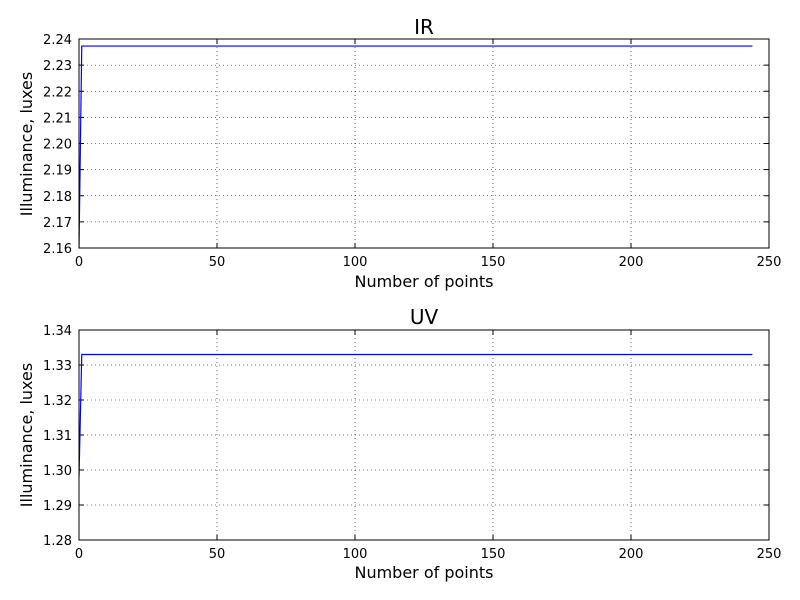 The width and height of the screenshot is (800, 600). Describe the element at coordinates (57, 171) in the screenshot. I see `y-tick-label: 2.19` at that location.